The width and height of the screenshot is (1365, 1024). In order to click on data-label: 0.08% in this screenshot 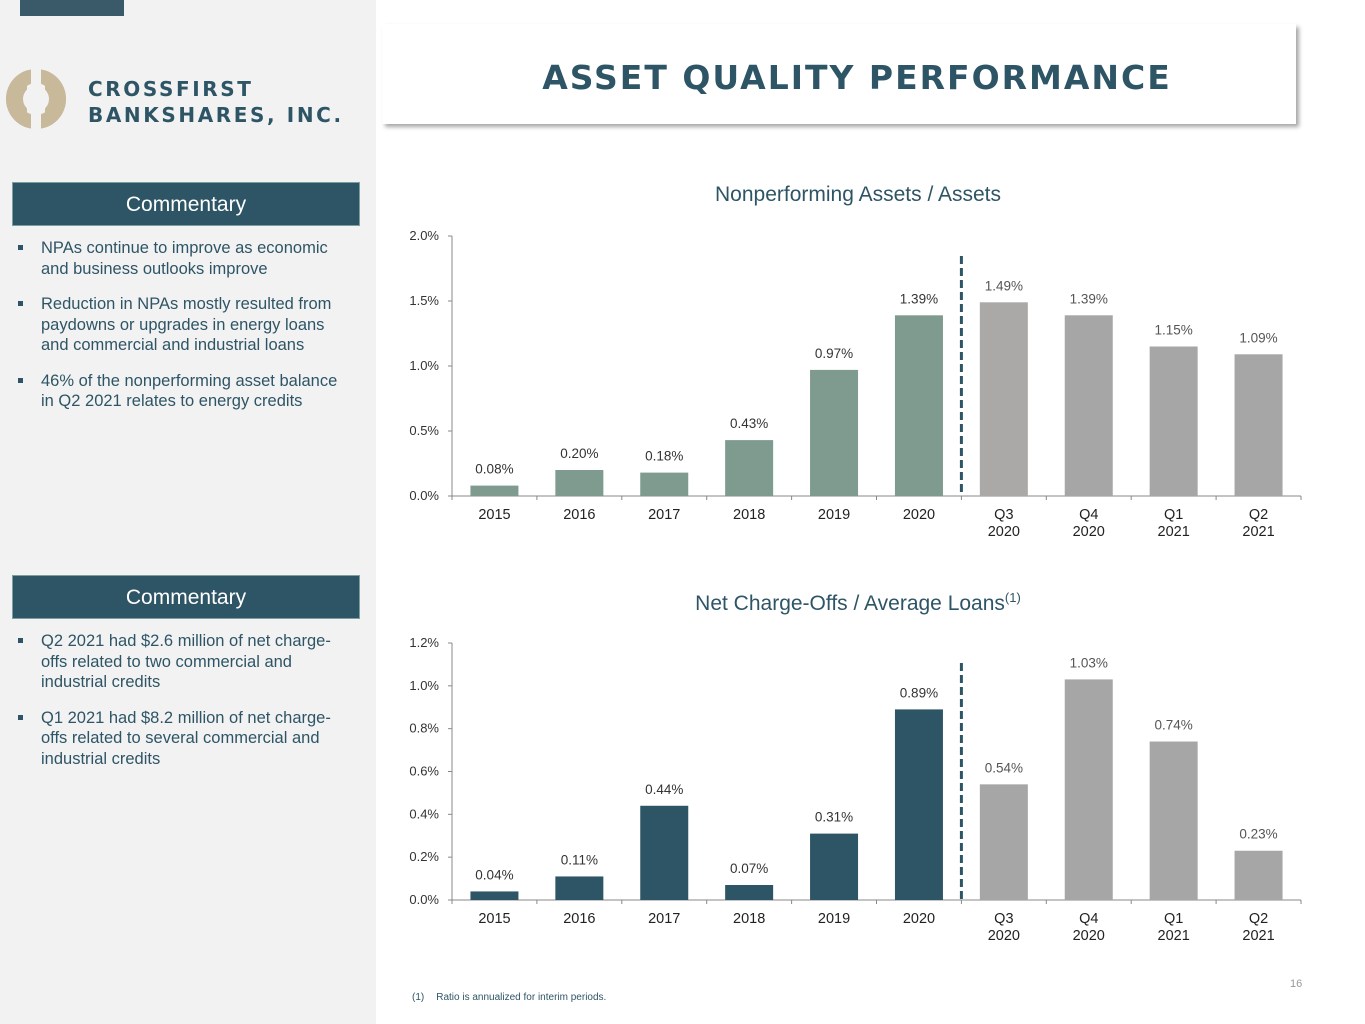, I will do `click(494, 469)`.